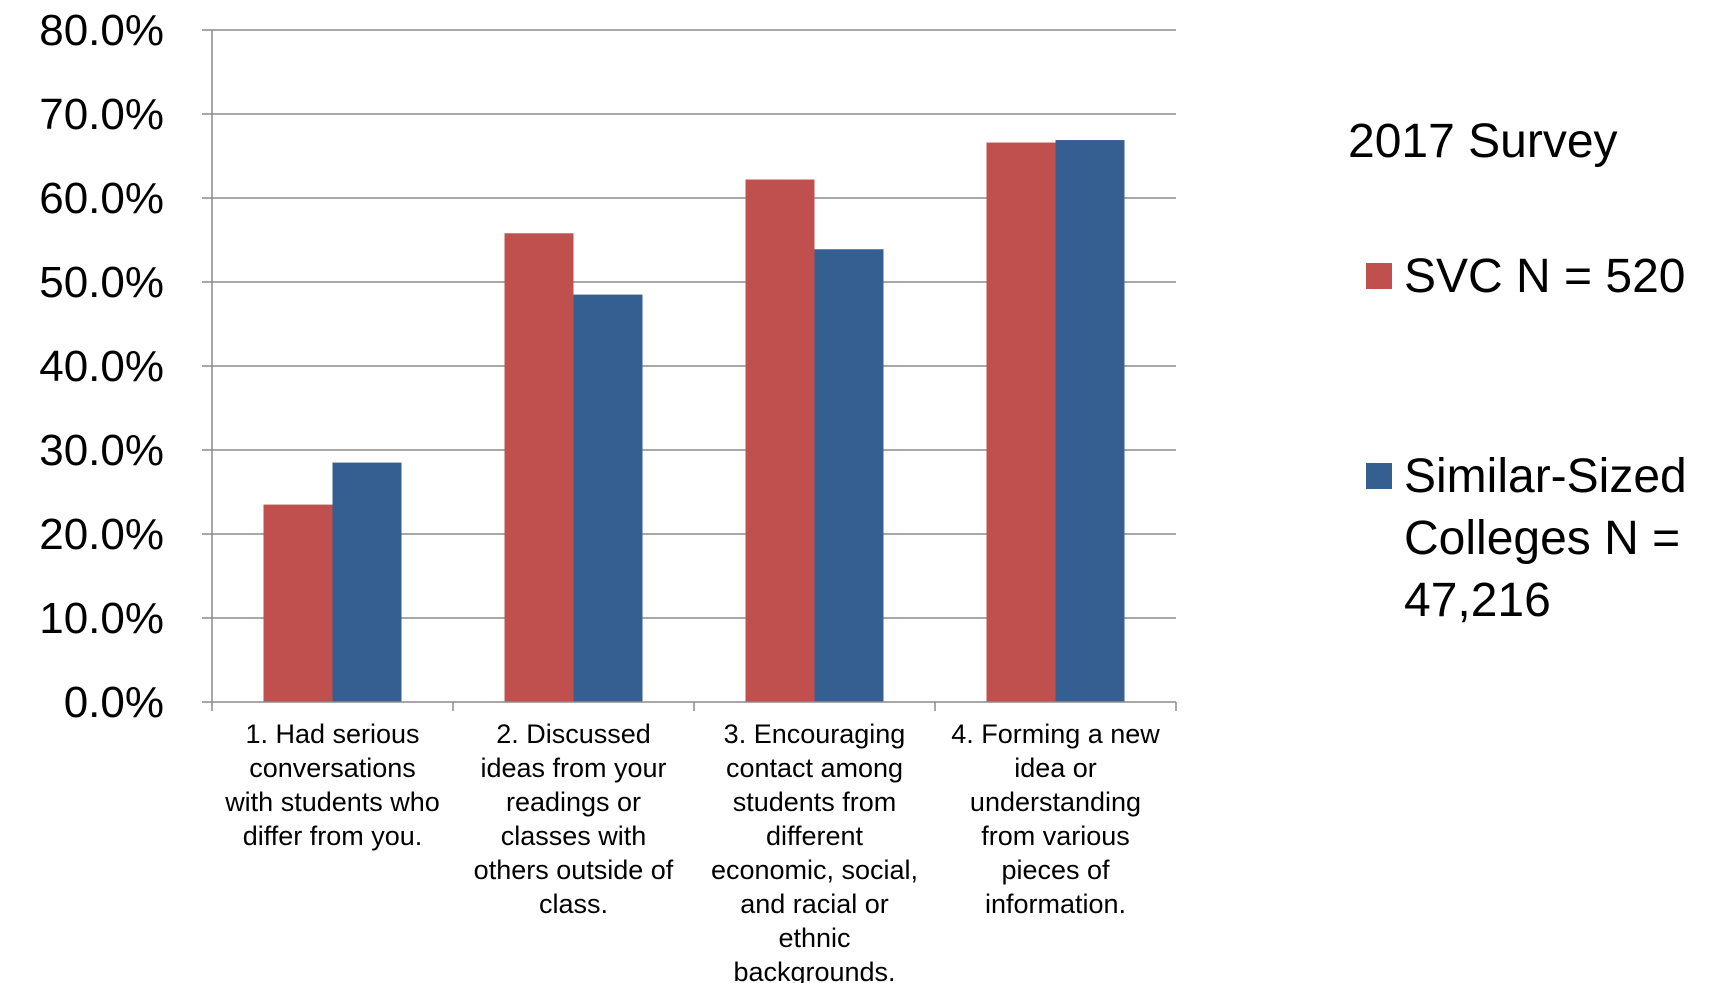 This screenshot has height=983, width=1729. What do you see at coordinates (1477, 600) in the screenshot?
I see `legend-label-line: 47,216` at bounding box center [1477, 600].